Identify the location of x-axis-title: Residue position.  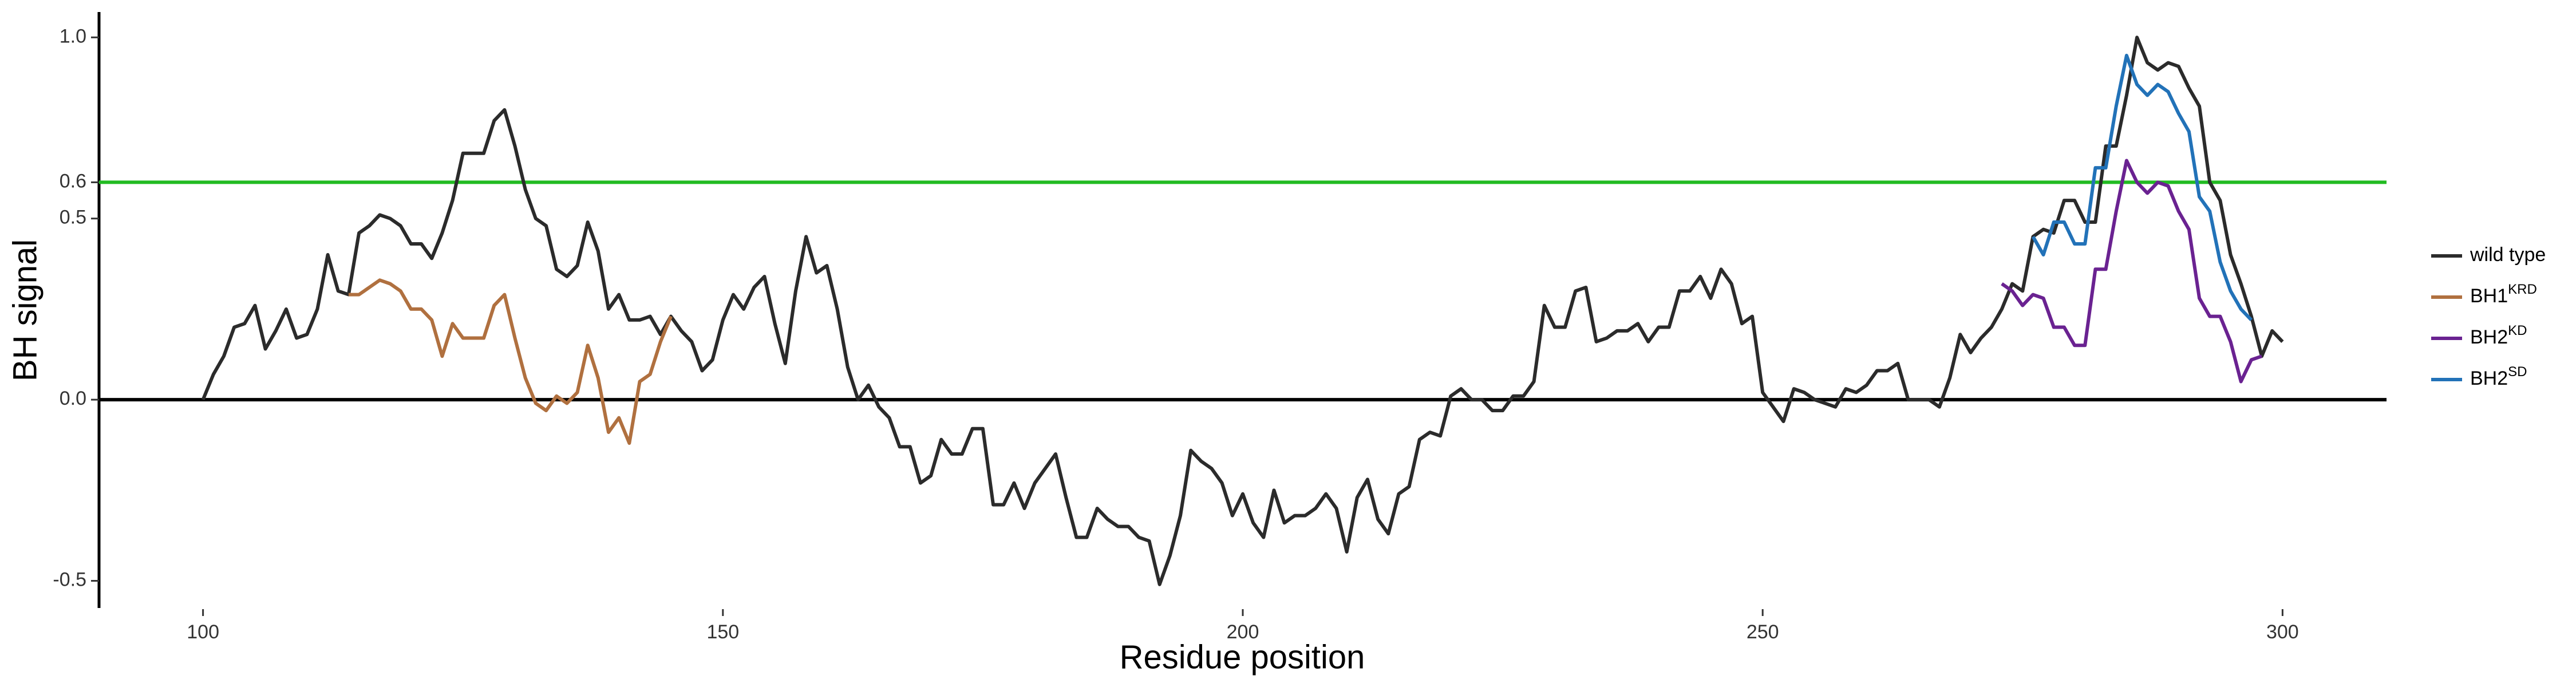
(1242, 657).